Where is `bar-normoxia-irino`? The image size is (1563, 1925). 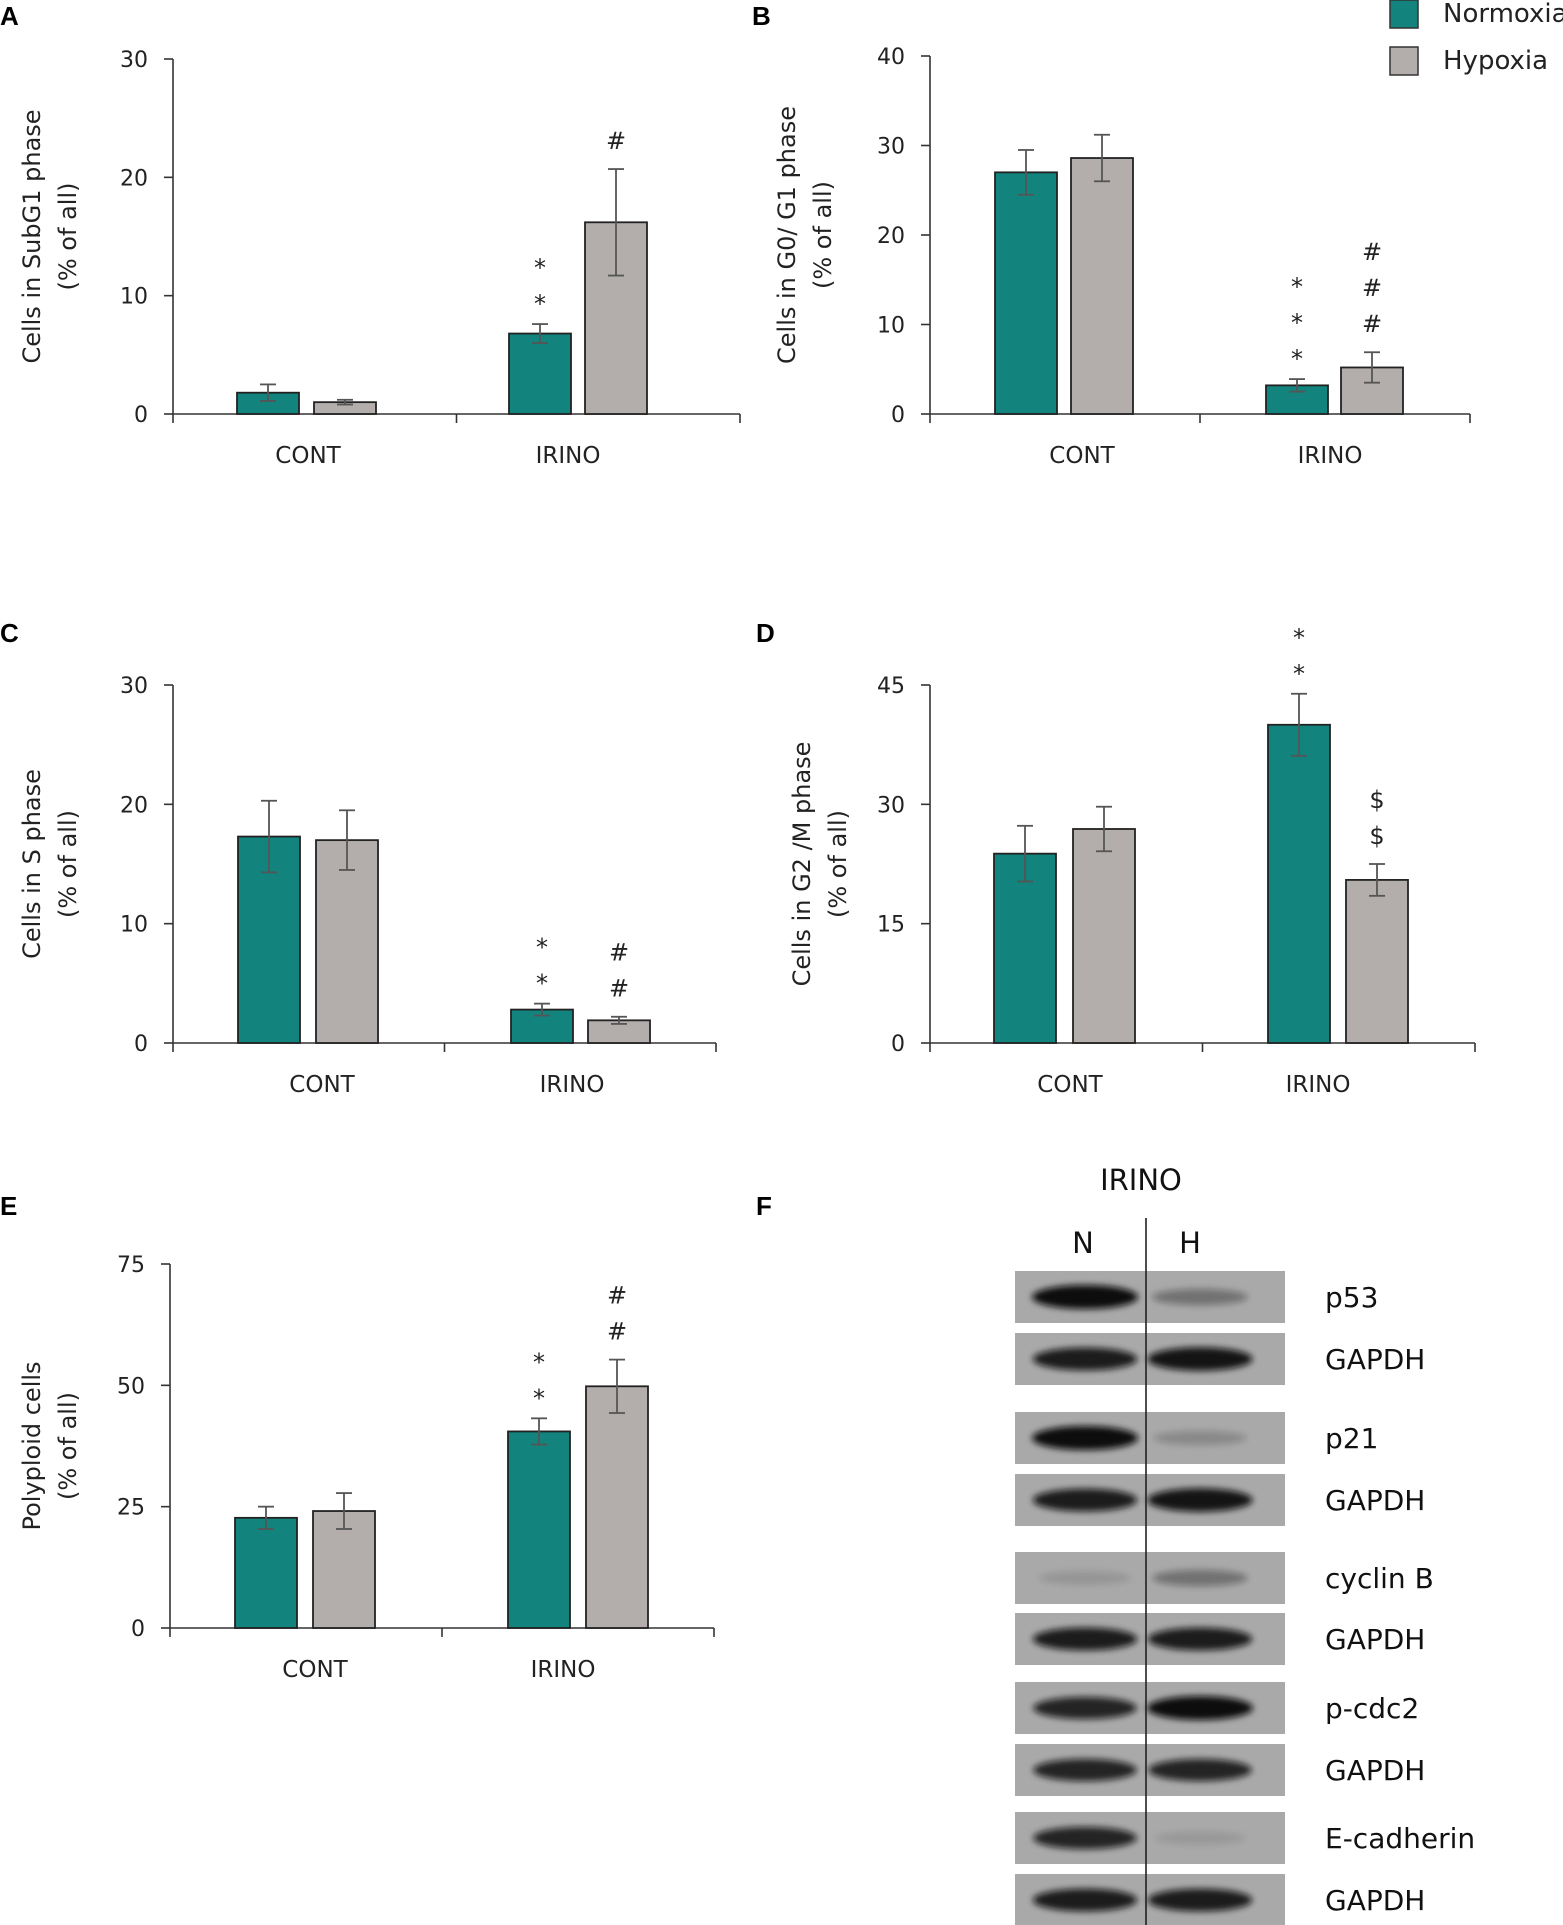 bar-normoxia-irino is located at coordinates (1299, 883).